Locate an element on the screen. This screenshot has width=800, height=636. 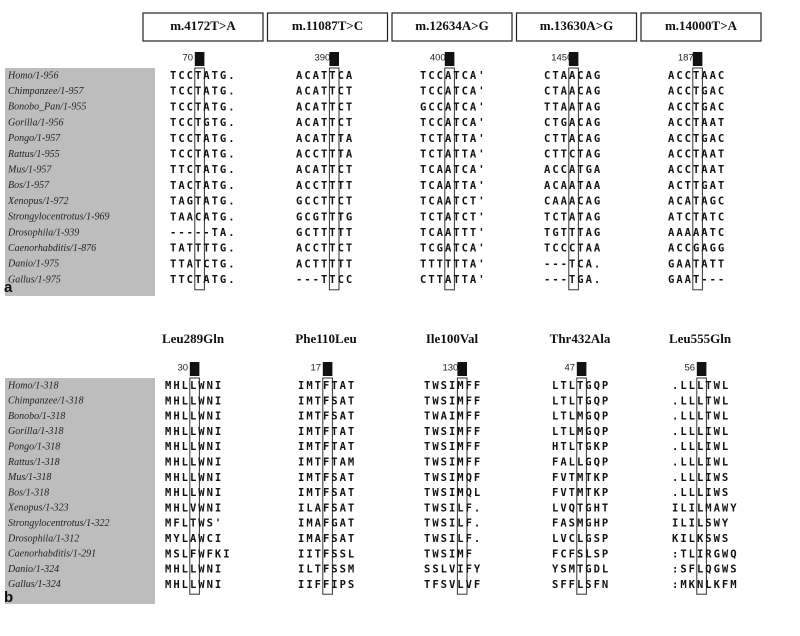
sequence-row: YSMTGDL is located at coordinates (581, 570).